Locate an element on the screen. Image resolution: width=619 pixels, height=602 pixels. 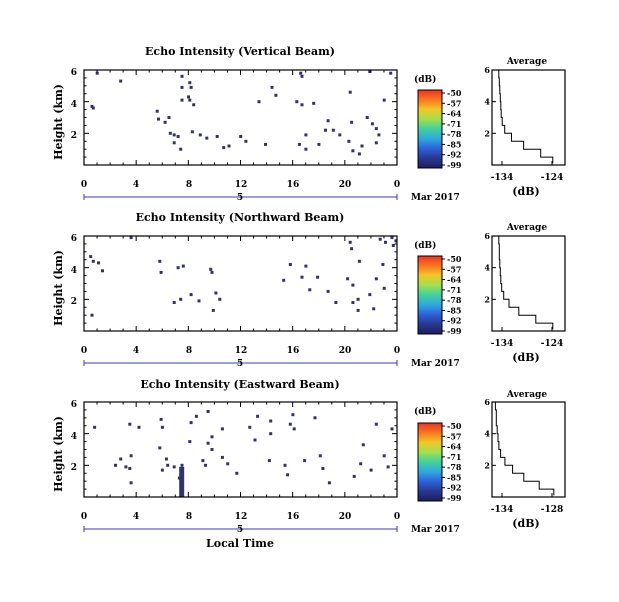
profile-y-tick-label: 2 is located at coordinates (487, 133).